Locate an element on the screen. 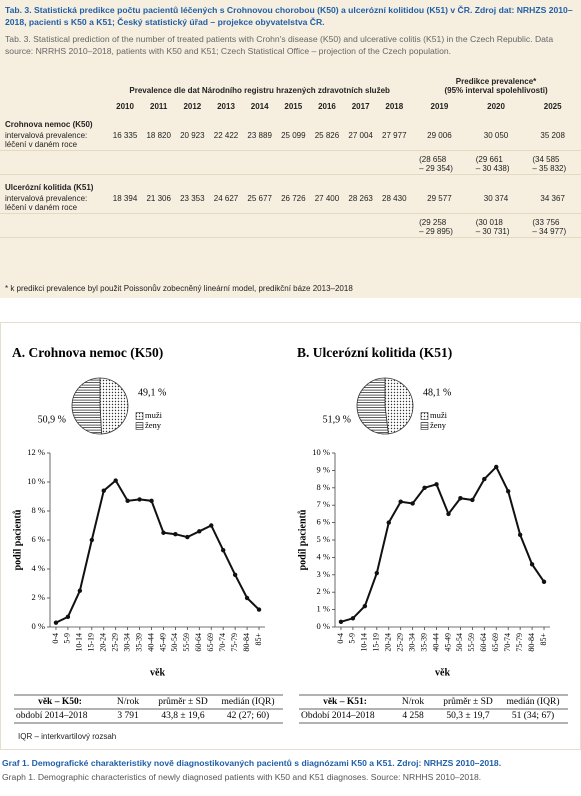 The image size is (581, 796). stats-cell: 42 (27; 60) is located at coordinates (248, 715).